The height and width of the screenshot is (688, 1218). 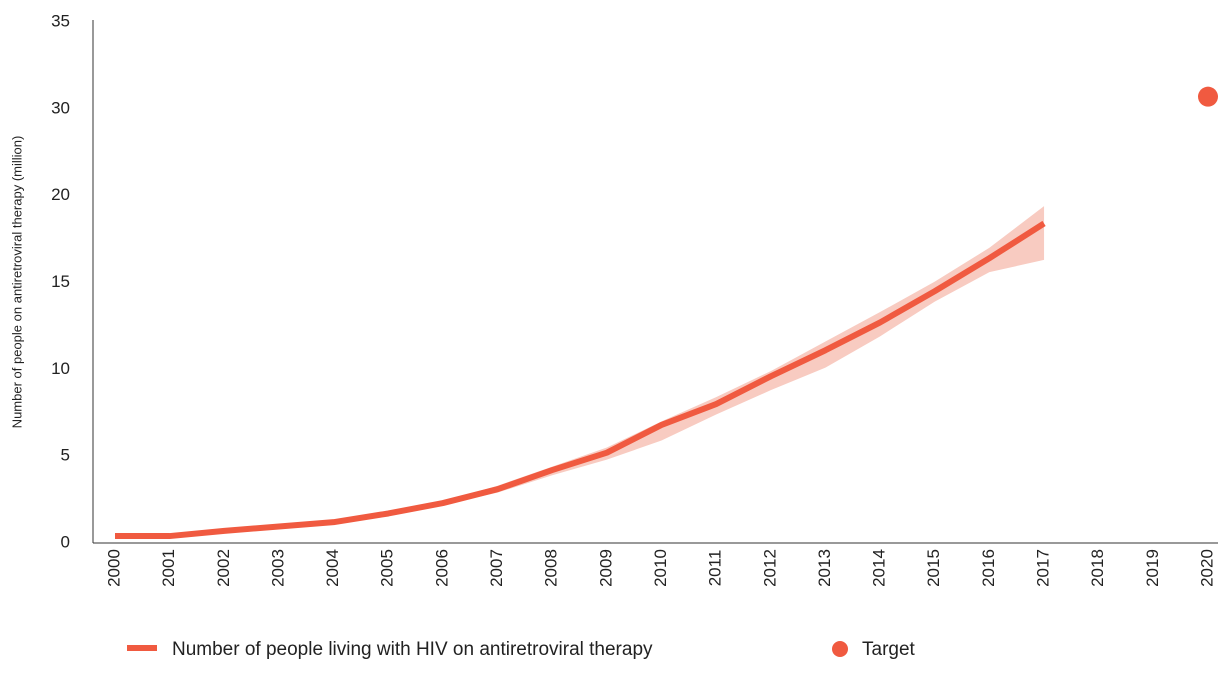 I want to click on y-tick-label: 20, so click(x=60, y=194).